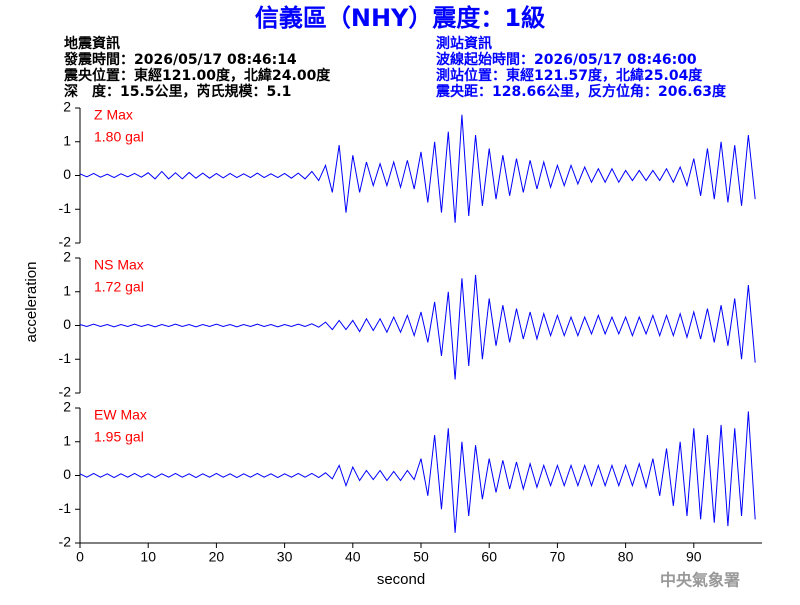 This screenshot has width=800, height=605. Describe the element at coordinates (566, 59) in the screenshot. I see `station-info: 波線起始時間：2026/05/17 08:46:00` at that location.